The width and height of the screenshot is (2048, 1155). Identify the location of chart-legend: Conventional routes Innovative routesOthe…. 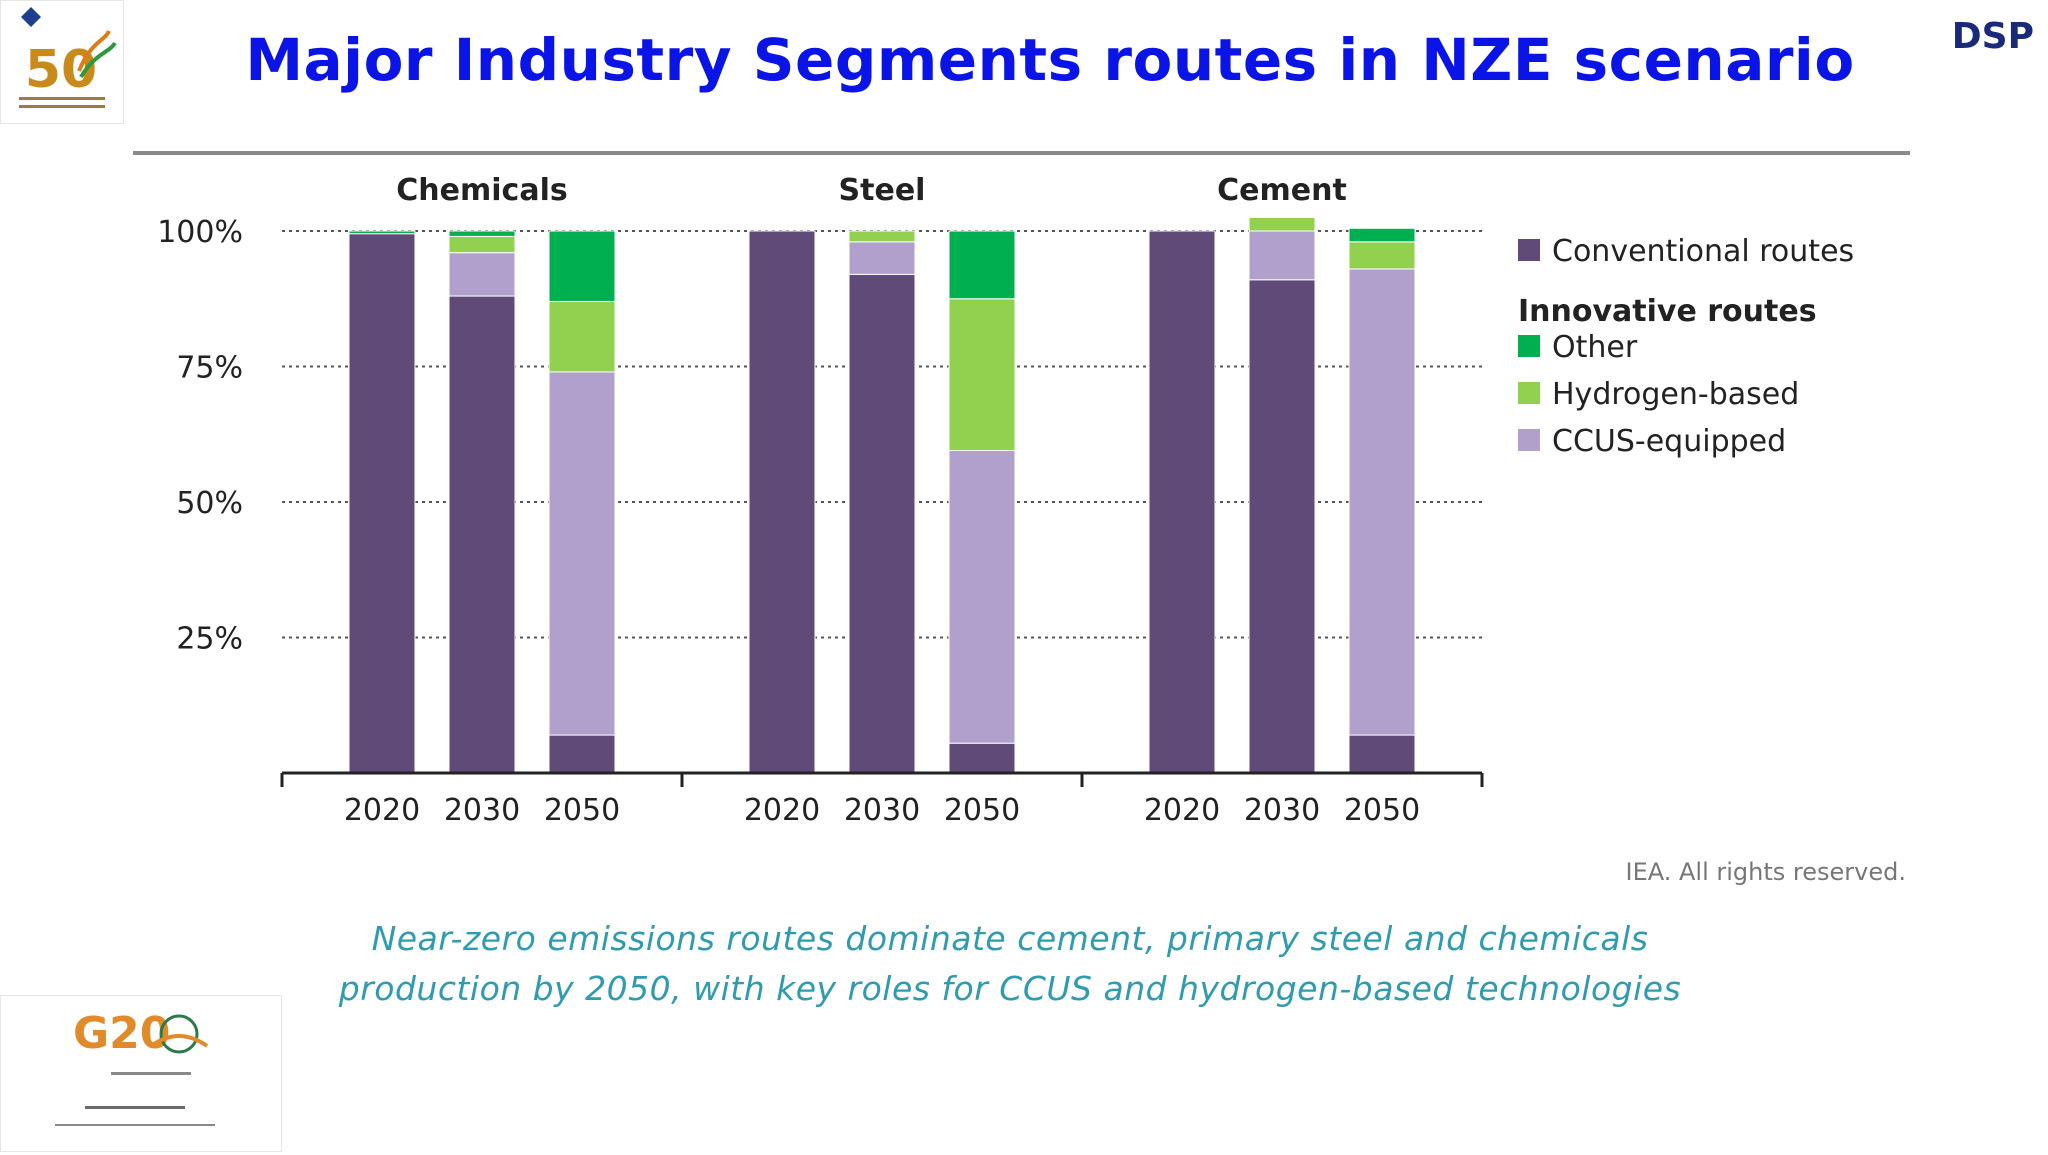
(1686, 346).